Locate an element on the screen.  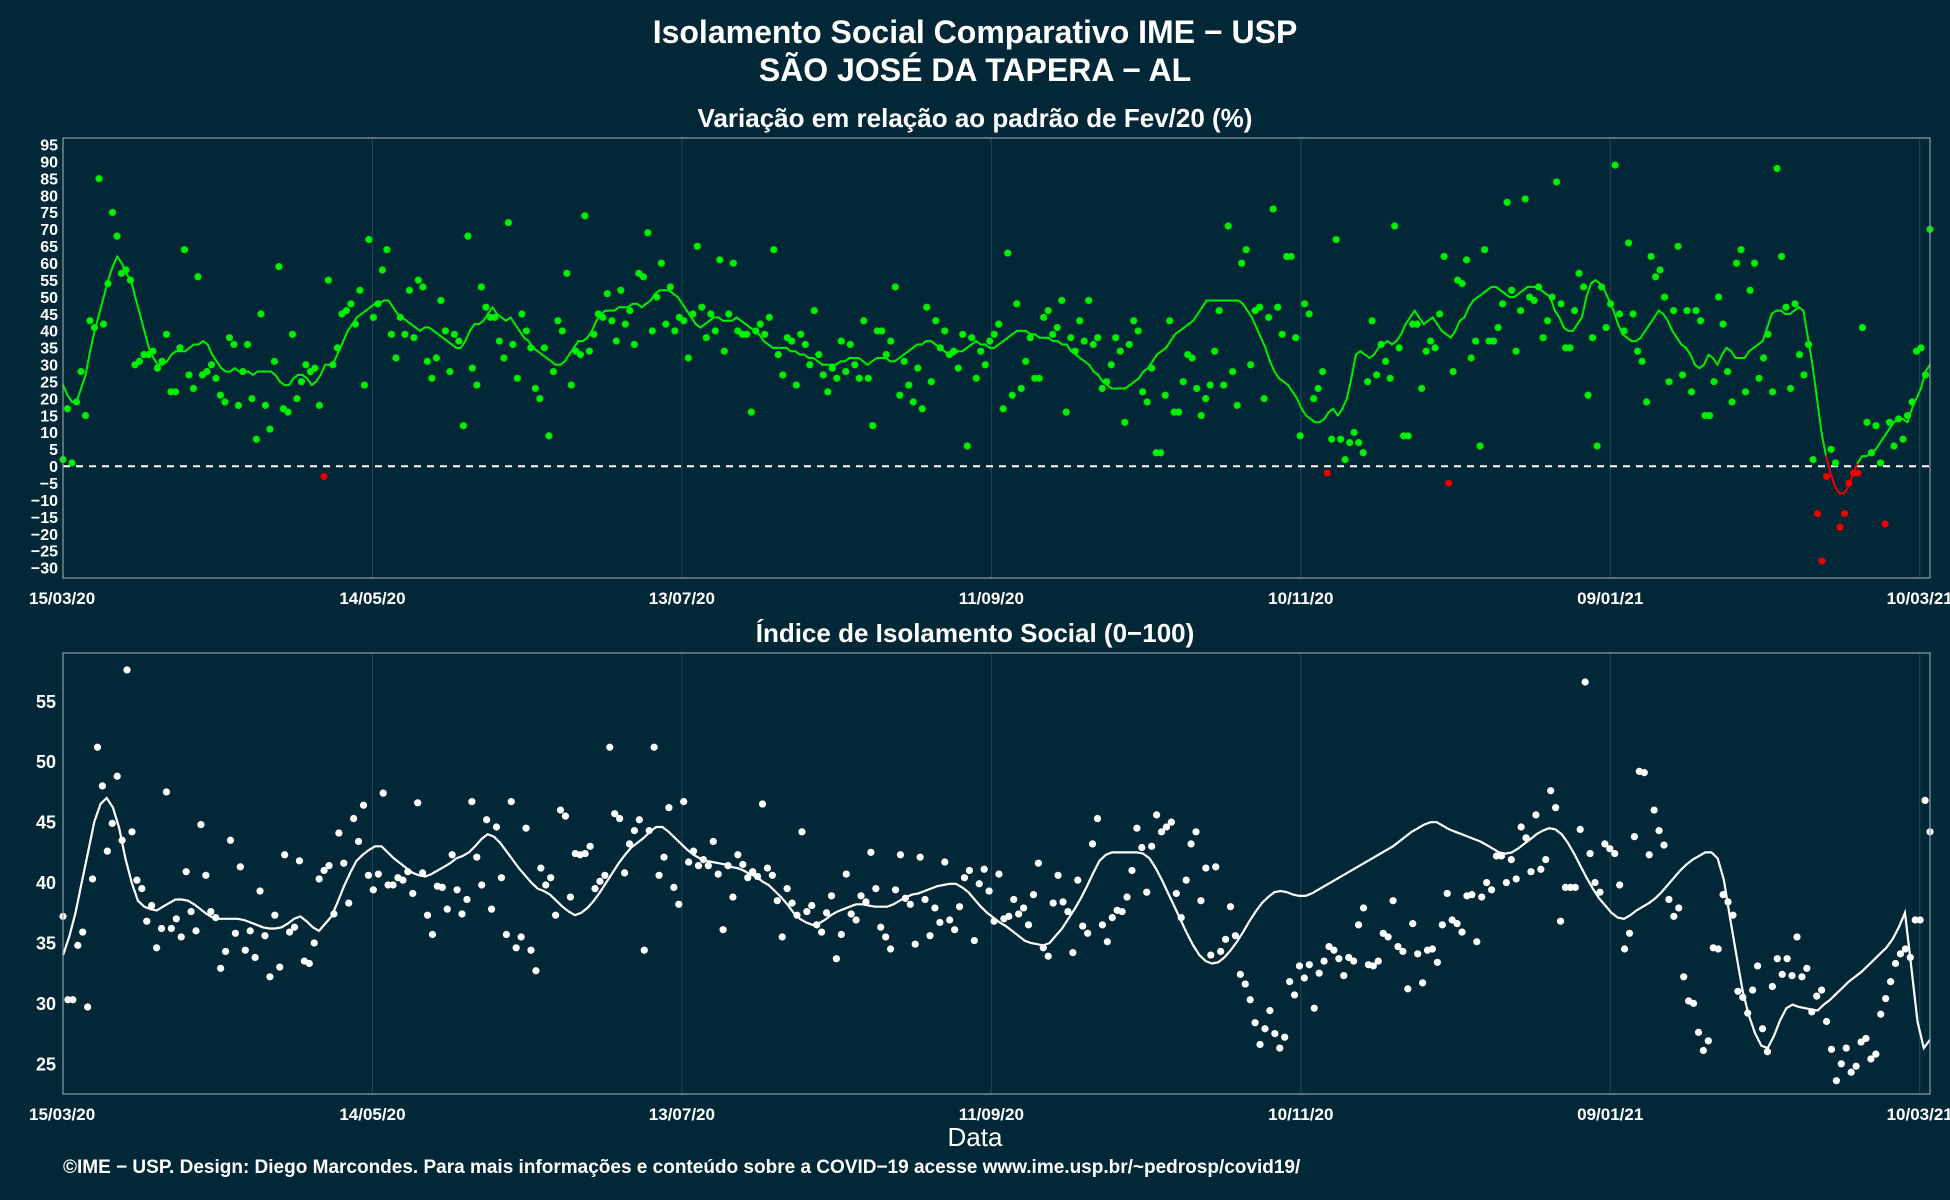
y-tick-label: −15 is located at coordinates (44, 518).